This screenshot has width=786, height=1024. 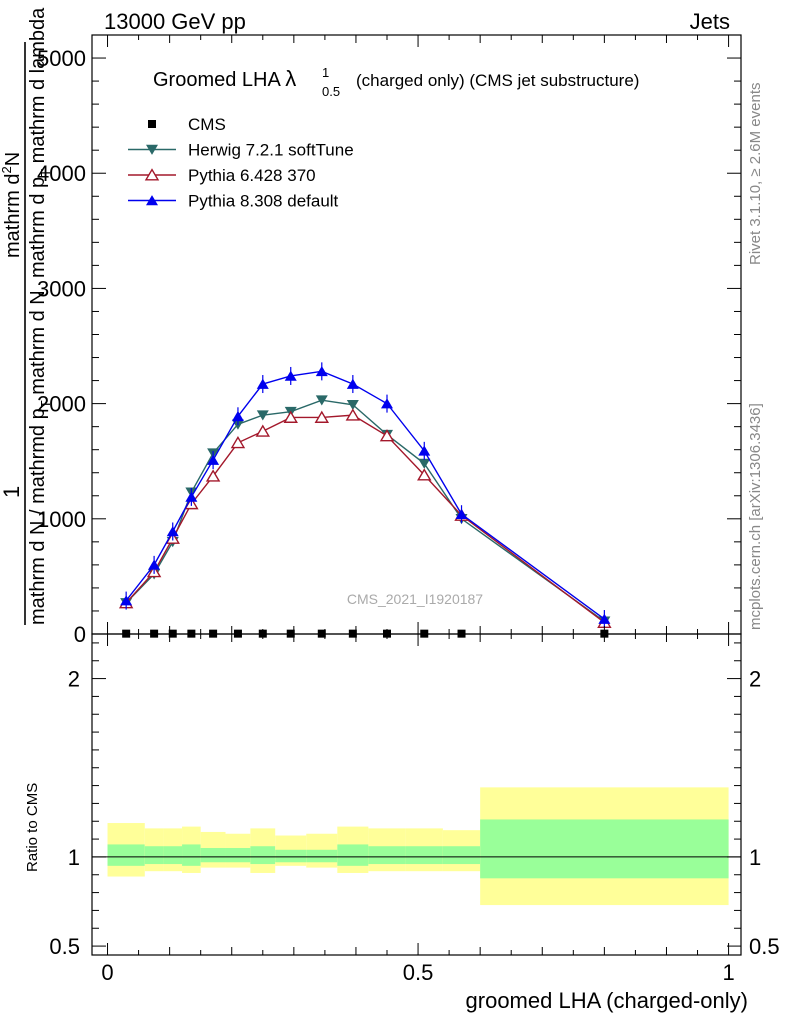 I want to click on header-right: Jets, so click(x=710, y=21).